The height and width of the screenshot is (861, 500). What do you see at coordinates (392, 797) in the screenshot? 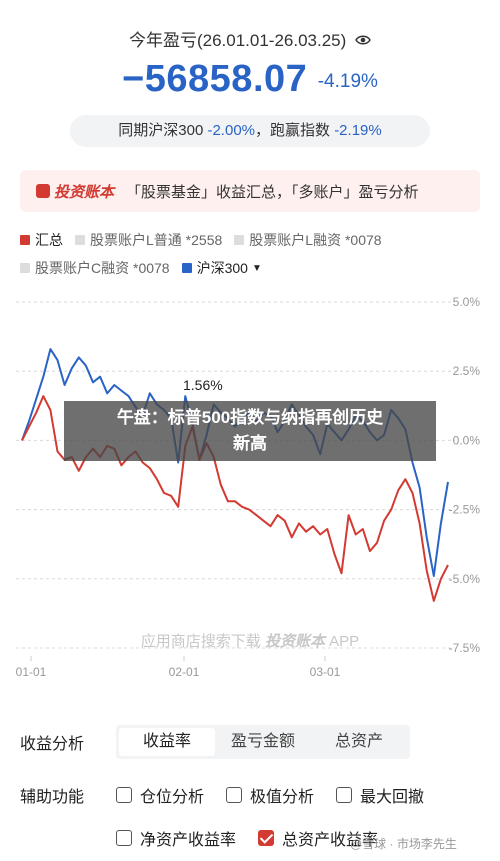
I see `checkbox-label: 最大回撤` at bounding box center [392, 797].